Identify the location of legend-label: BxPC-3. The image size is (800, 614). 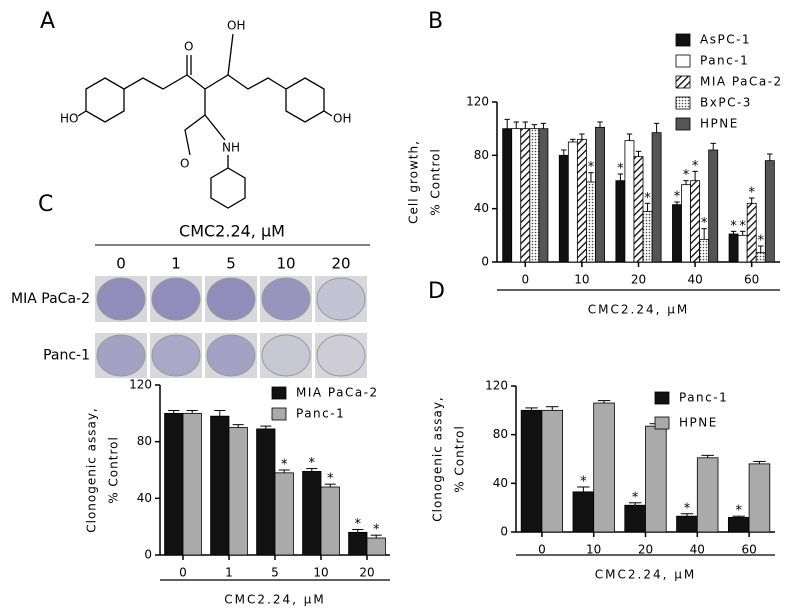
(726, 103).